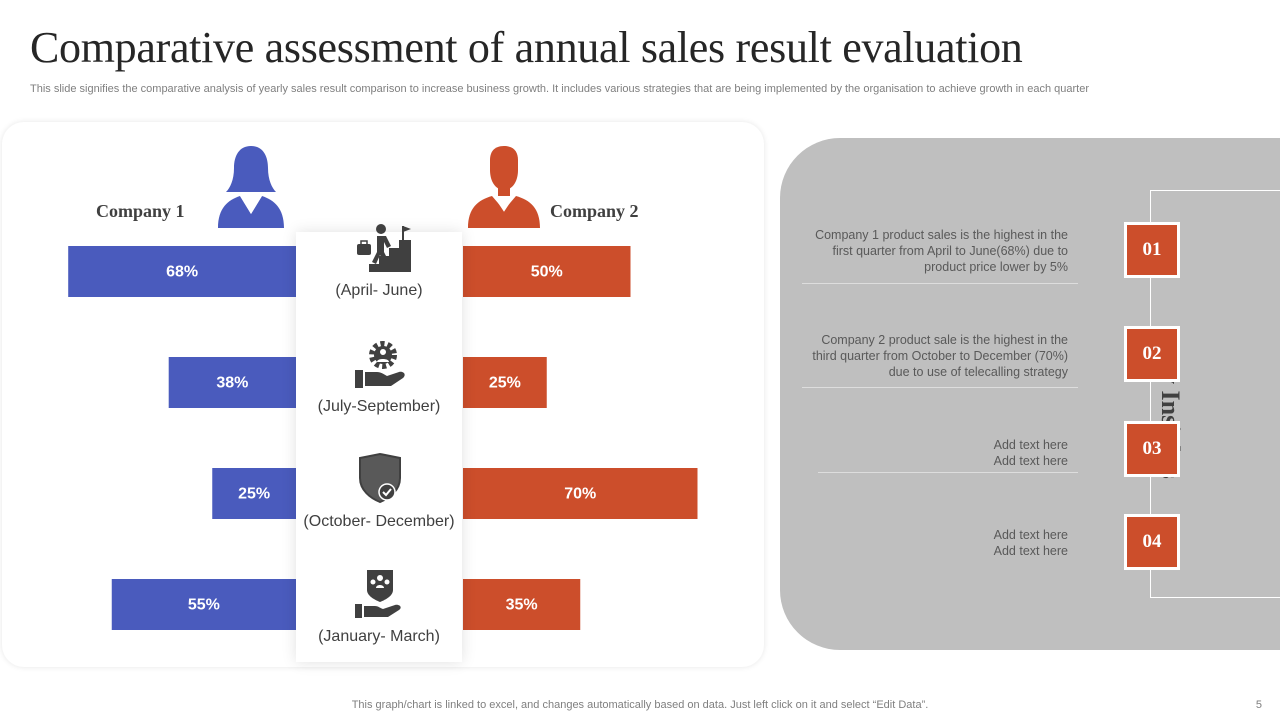 This screenshot has width=1280, height=720. I want to click on team-hand-icon, so click(378, 594).